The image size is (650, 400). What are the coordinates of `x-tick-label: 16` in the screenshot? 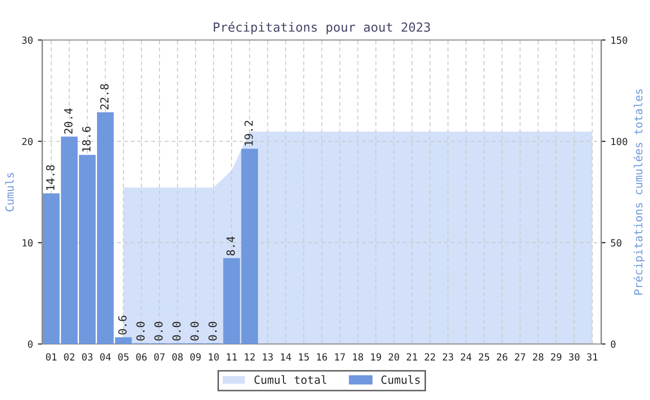 It's located at (322, 357).